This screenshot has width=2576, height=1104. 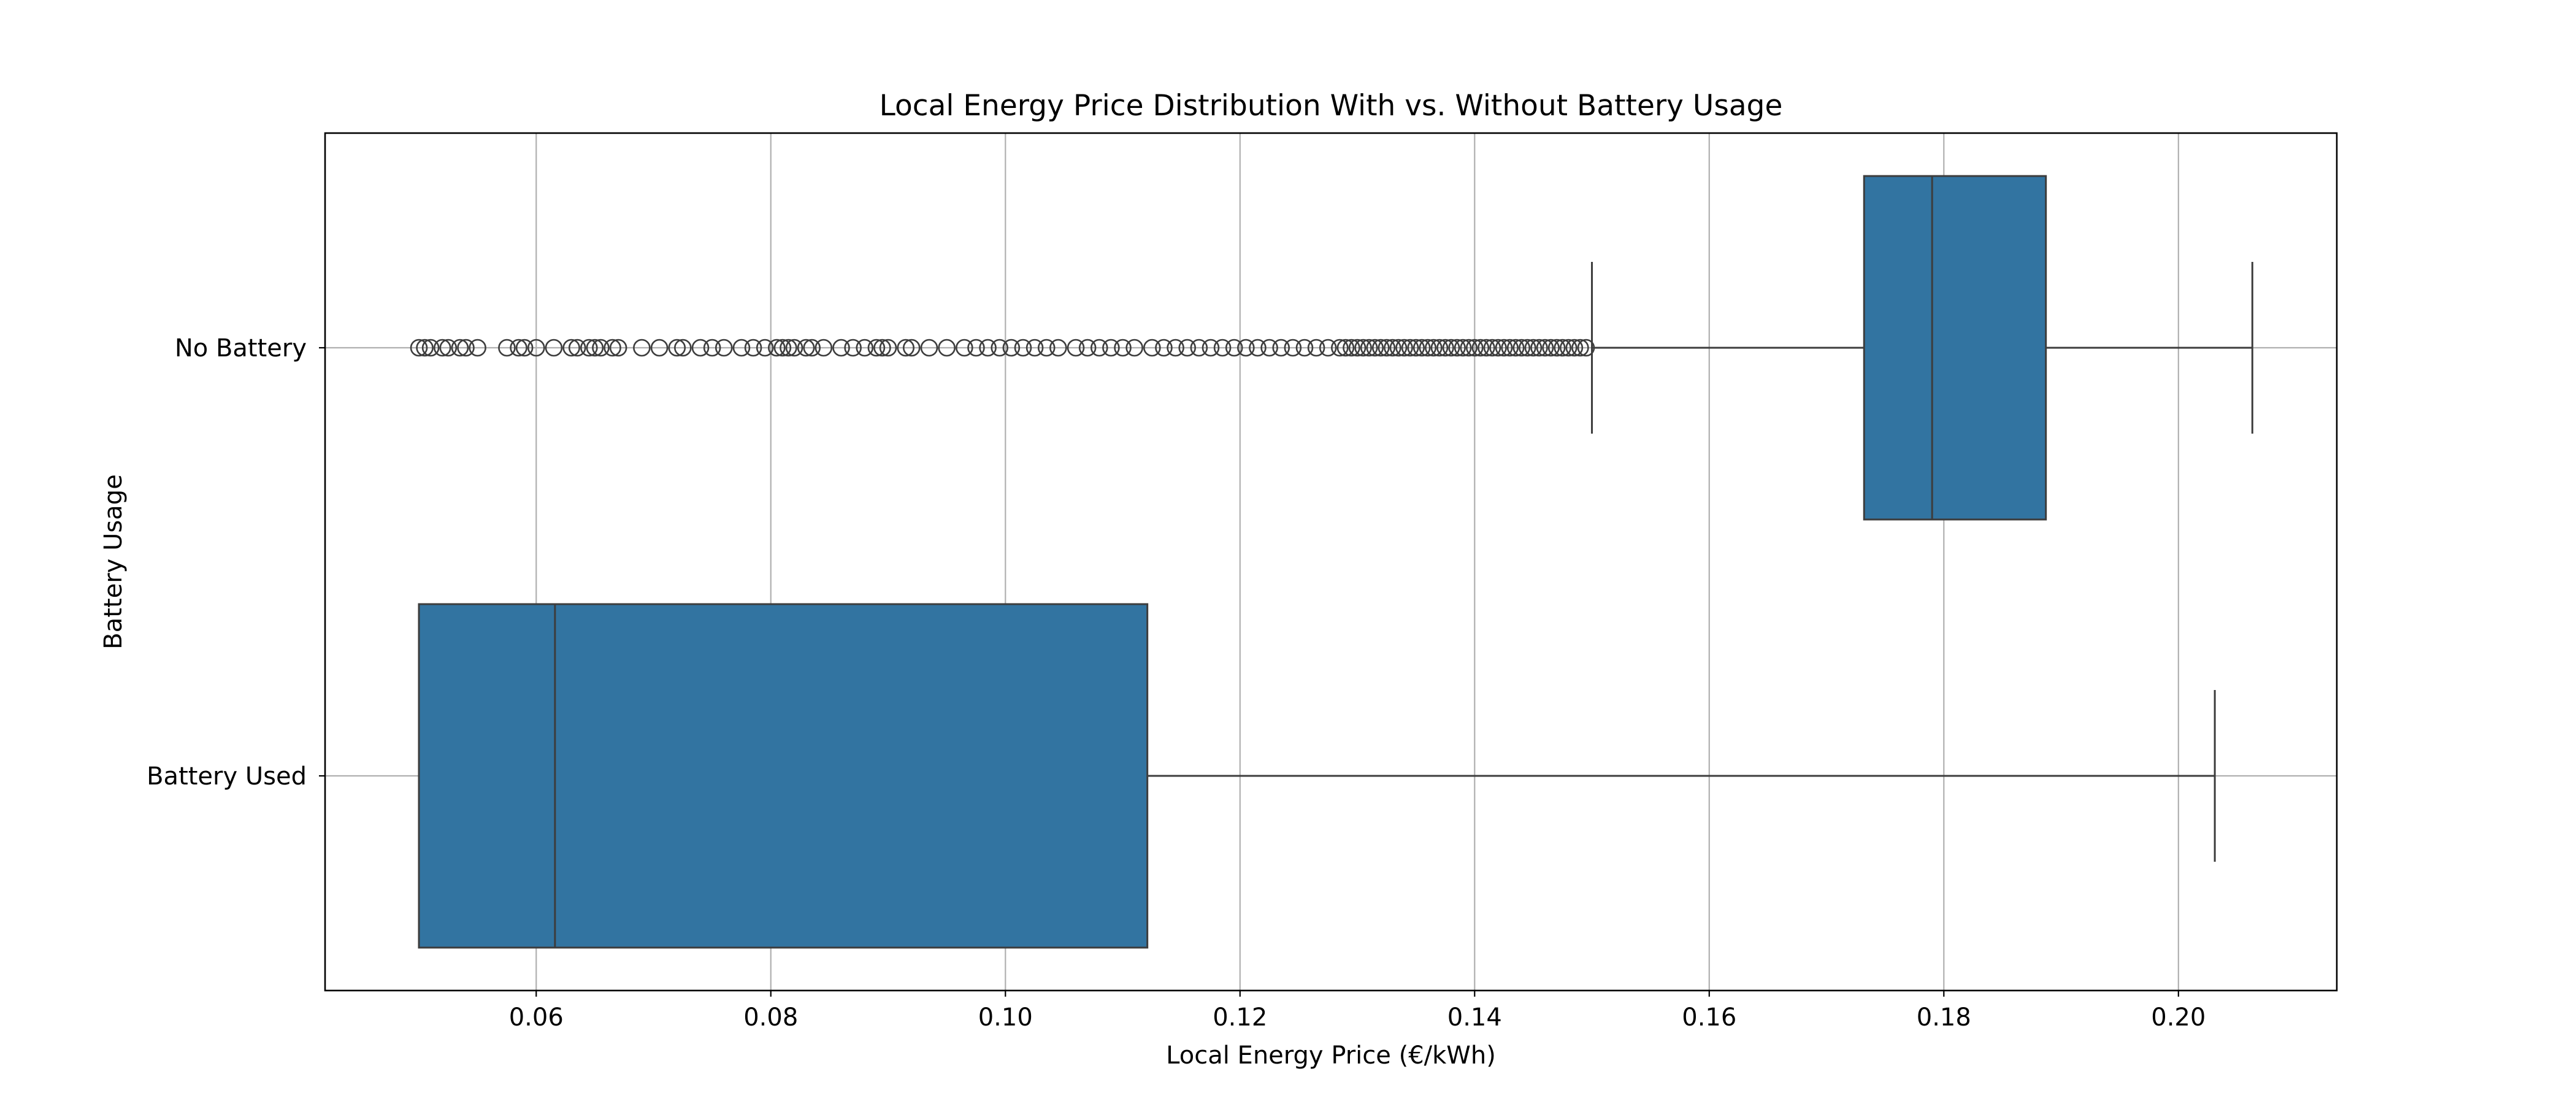 I want to click on x-tick-label: 0.20, so click(x=2178, y=1017).